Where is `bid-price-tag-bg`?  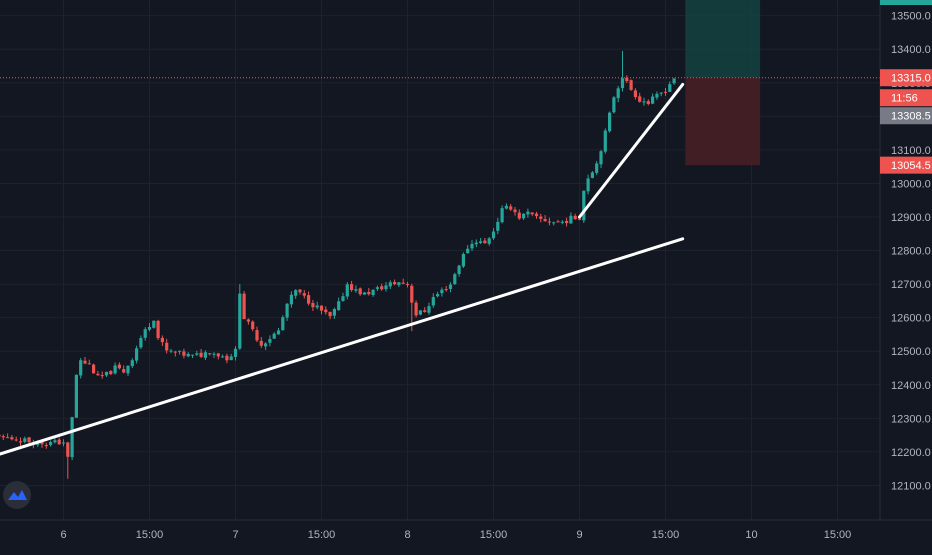
bid-price-tag-bg is located at coordinates (906, 116).